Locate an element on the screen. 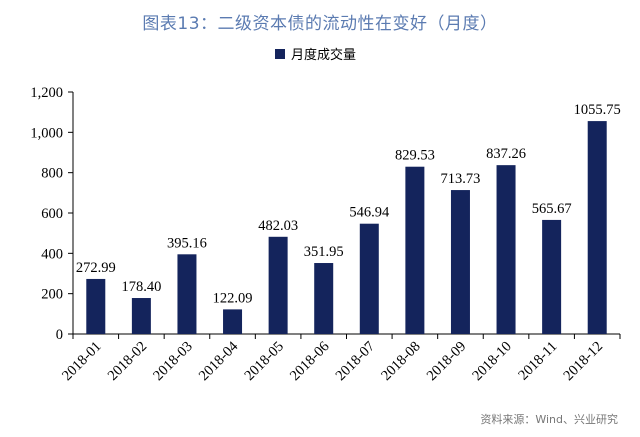  y-tick-label: 600 is located at coordinates (52, 214).